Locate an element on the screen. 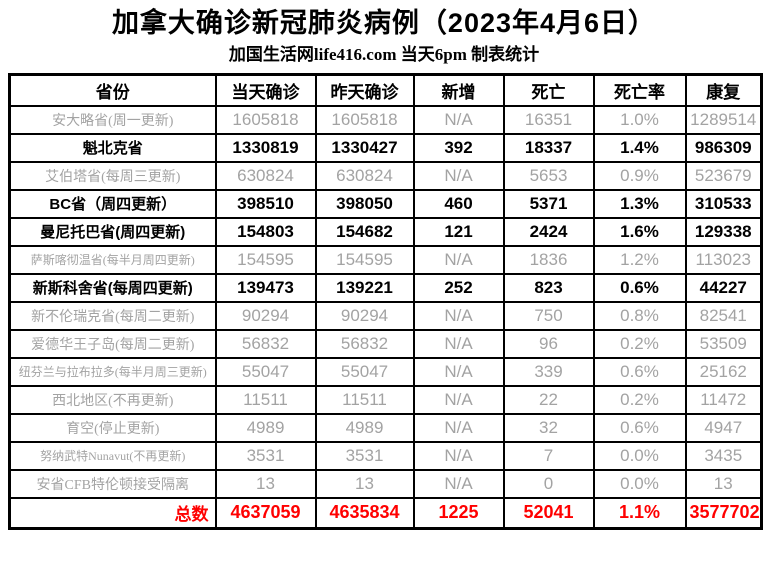  province-name: 萨斯喀彻温省(每半月周四更新) is located at coordinates (112, 259).